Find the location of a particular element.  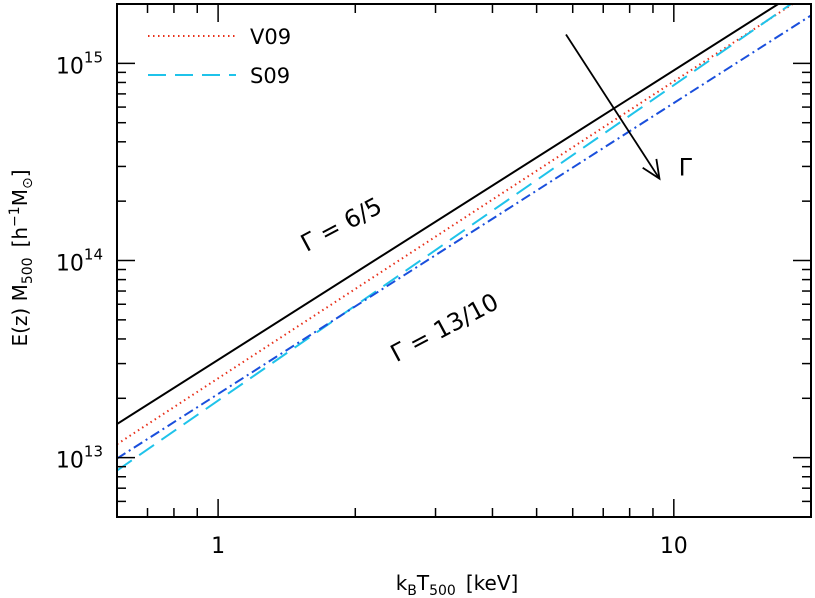

x-tick-label: 1 is located at coordinates (218, 546).